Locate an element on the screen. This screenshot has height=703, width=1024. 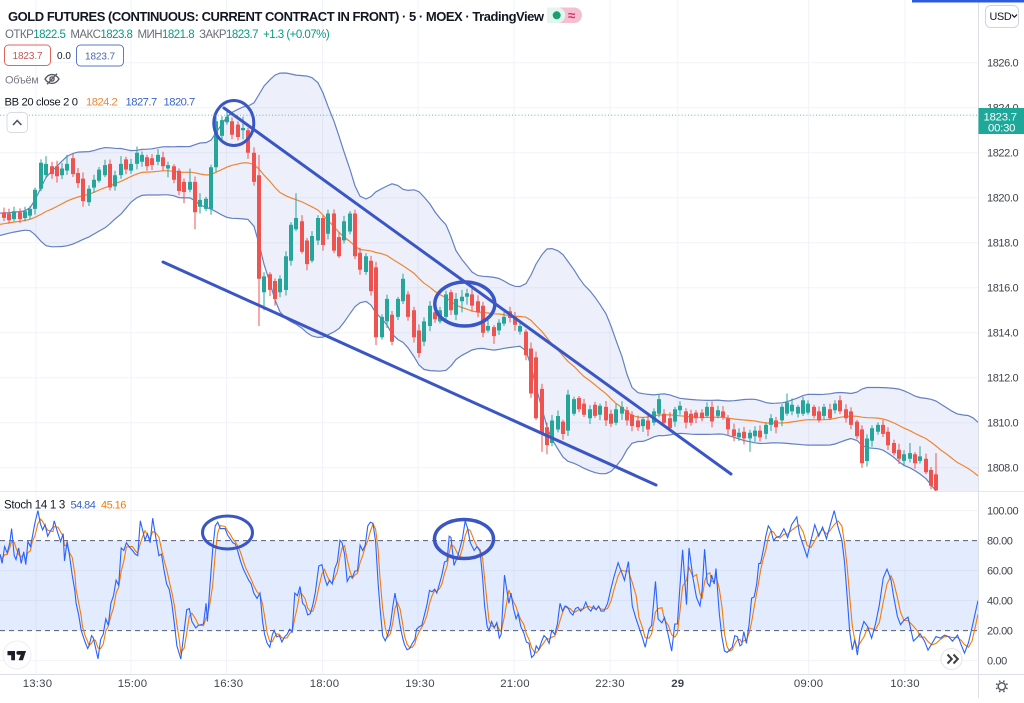
svg-text: 20.00 is located at coordinates (1000, 632).